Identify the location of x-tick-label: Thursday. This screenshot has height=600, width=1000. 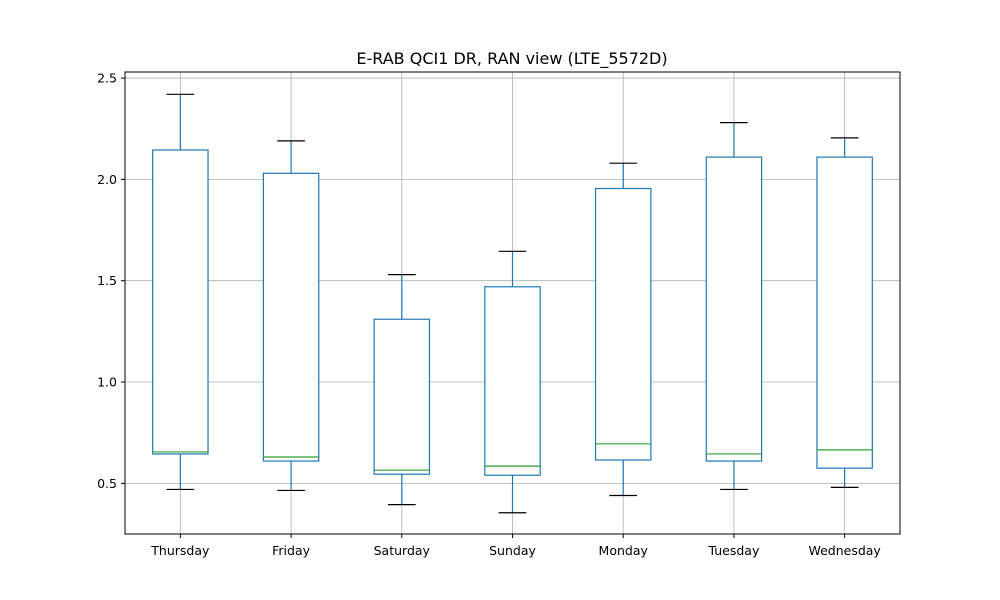
(180, 550).